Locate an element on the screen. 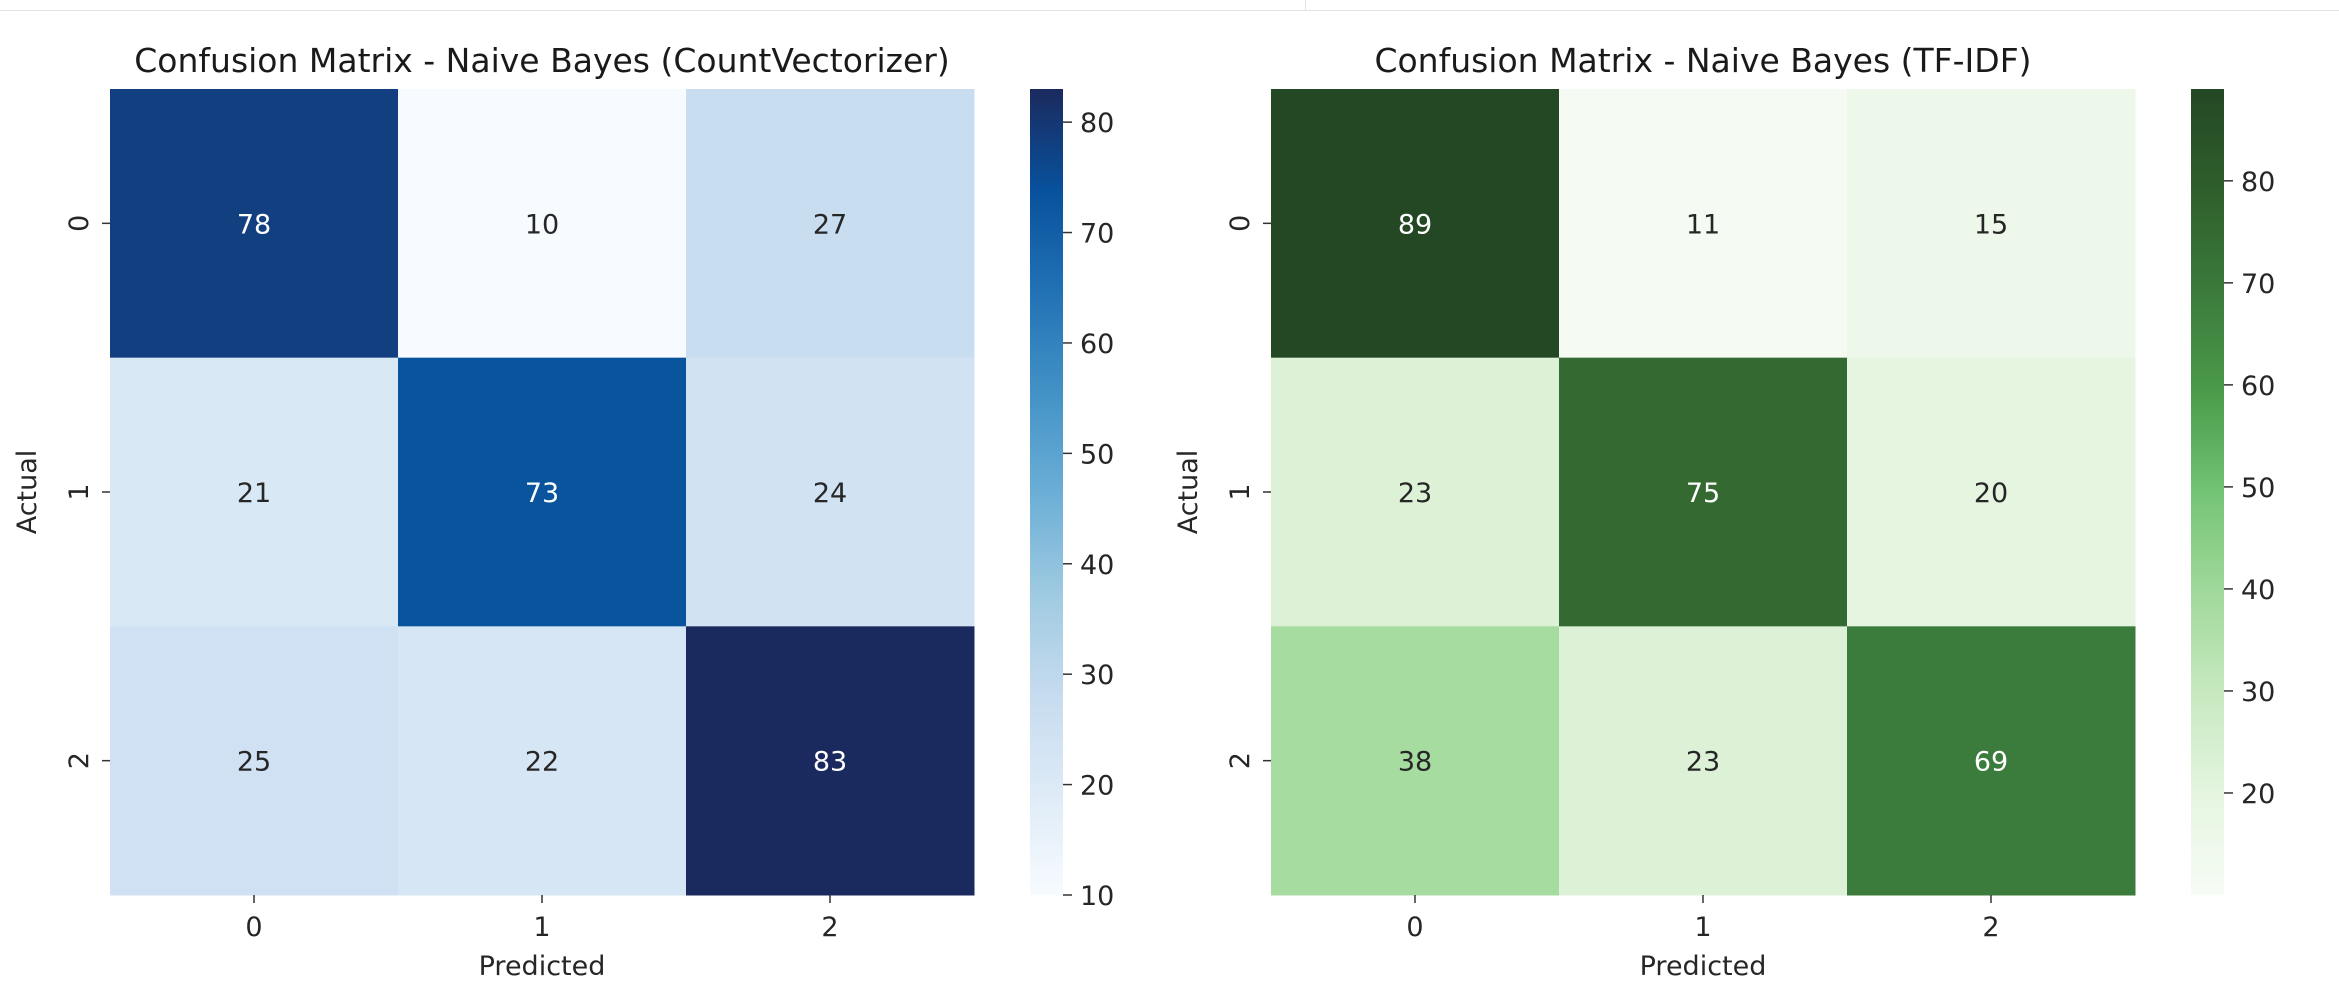 Image resolution: width=2339 pixels, height=1008 pixels. colorbar-tick-label: 10 is located at coordinates (1097, 896).